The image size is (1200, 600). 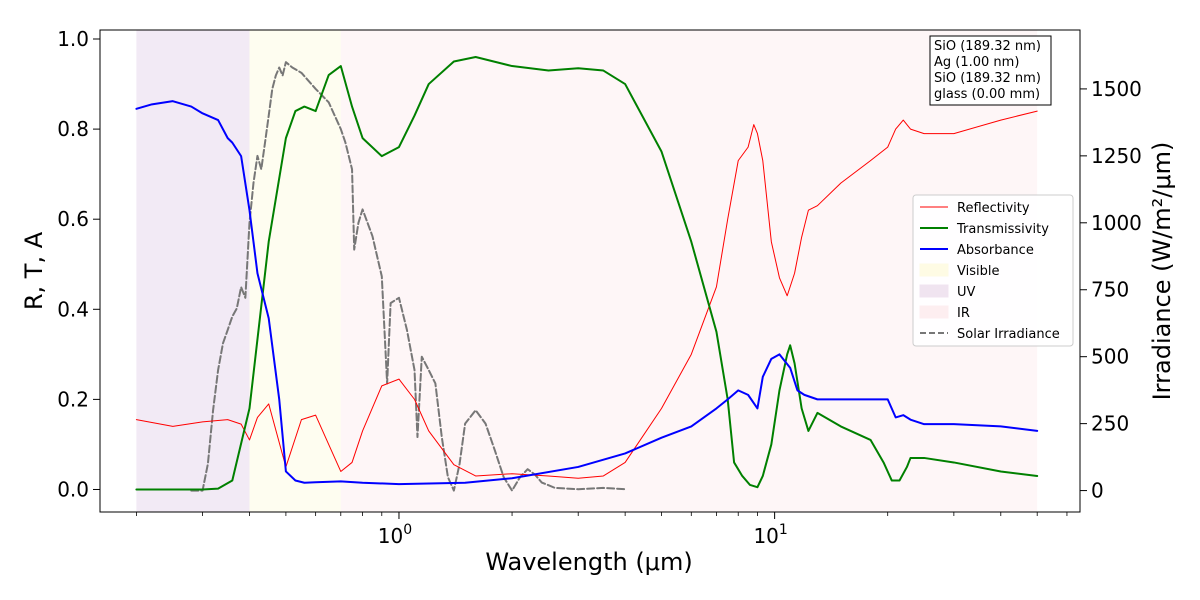 I want to click on legend-label: IR, so click(x=963, y=313).